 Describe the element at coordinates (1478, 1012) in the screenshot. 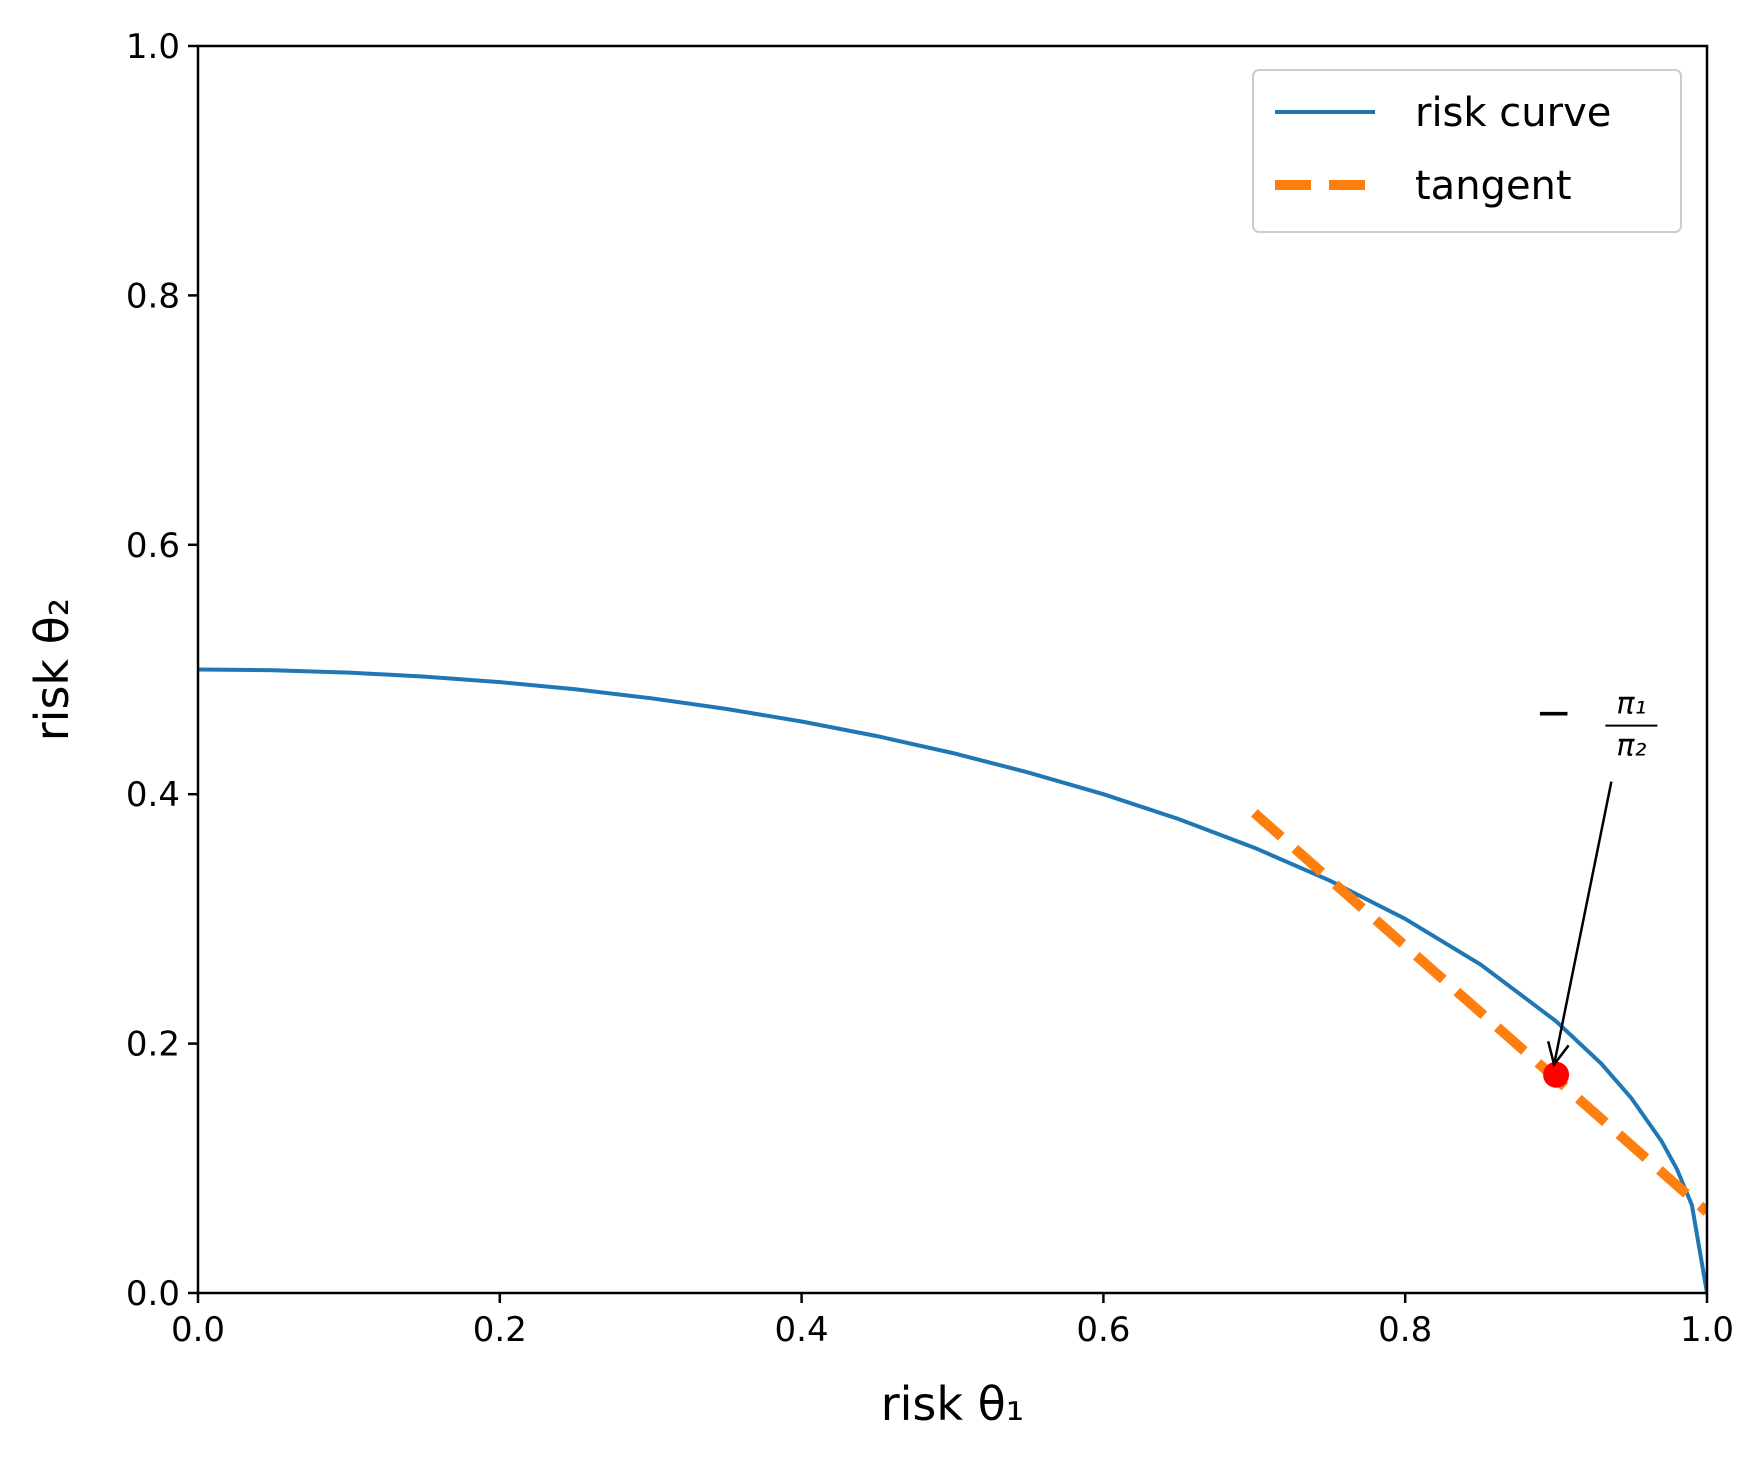

I see `tangent-line` at that location.